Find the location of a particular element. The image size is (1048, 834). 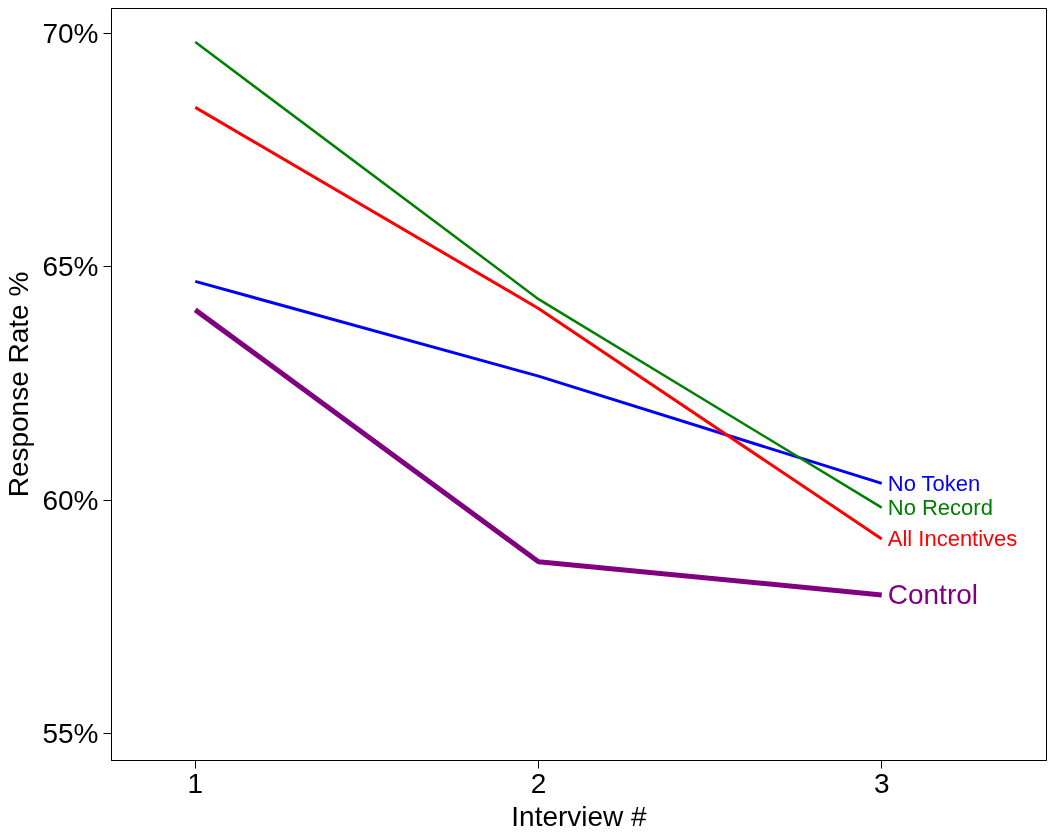

y-tick-label: 60% is located at coordinates (70, 500).